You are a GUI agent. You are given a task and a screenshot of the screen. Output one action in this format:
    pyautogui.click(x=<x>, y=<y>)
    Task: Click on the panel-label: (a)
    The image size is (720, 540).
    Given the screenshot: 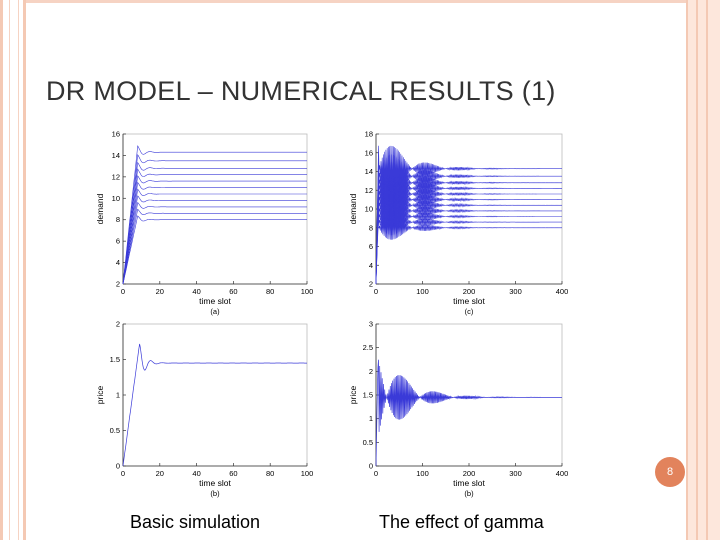 What is the action you would take?
    pyautogui.click(x=215, y=311)
    